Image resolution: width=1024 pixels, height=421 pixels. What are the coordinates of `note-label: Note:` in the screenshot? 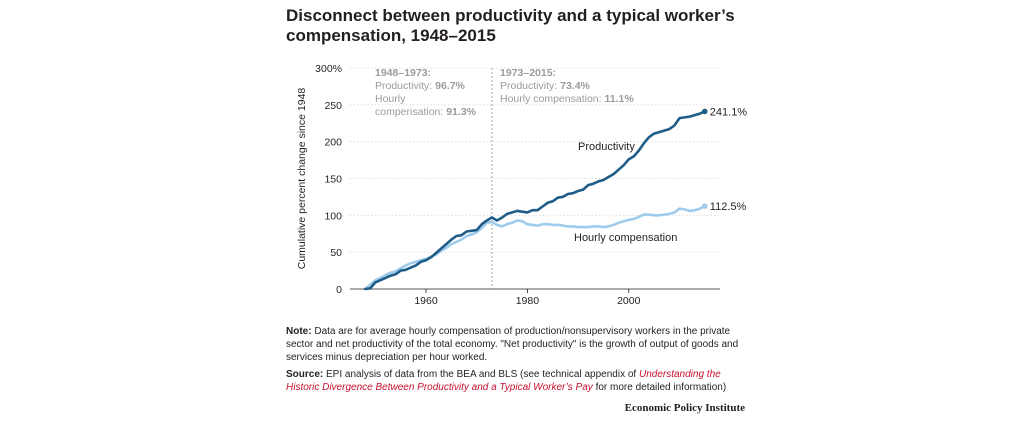 It's located at (299, 331).